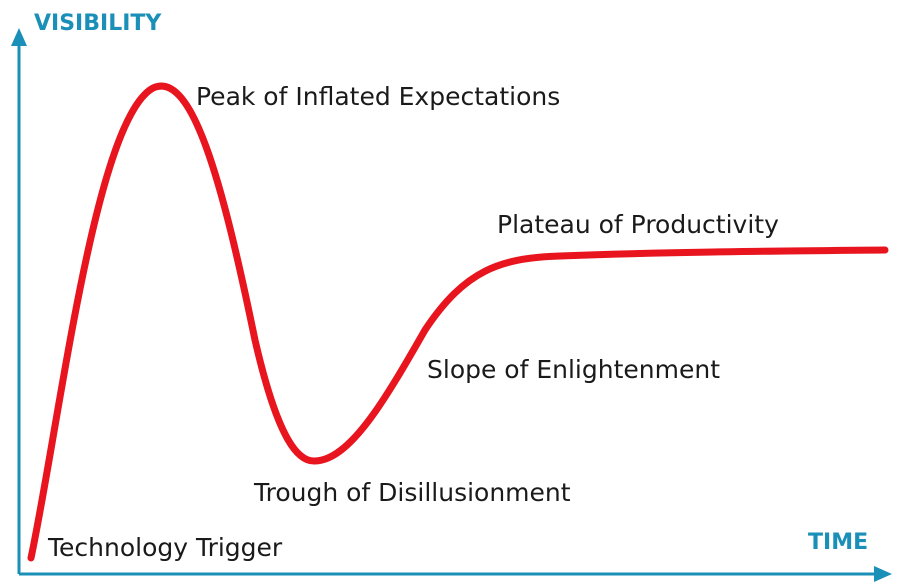  What do you see at coordinates (838, 542) in the screenshot?
I see `x-axis-title: TIME` at bounding box center [838, 542].